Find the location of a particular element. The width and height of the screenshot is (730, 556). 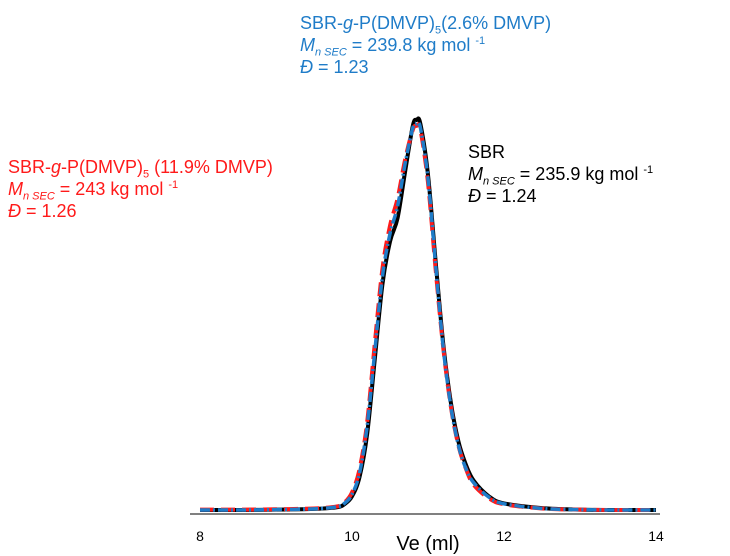

x-tick-label: 12 is located at coordinates (504, 536).